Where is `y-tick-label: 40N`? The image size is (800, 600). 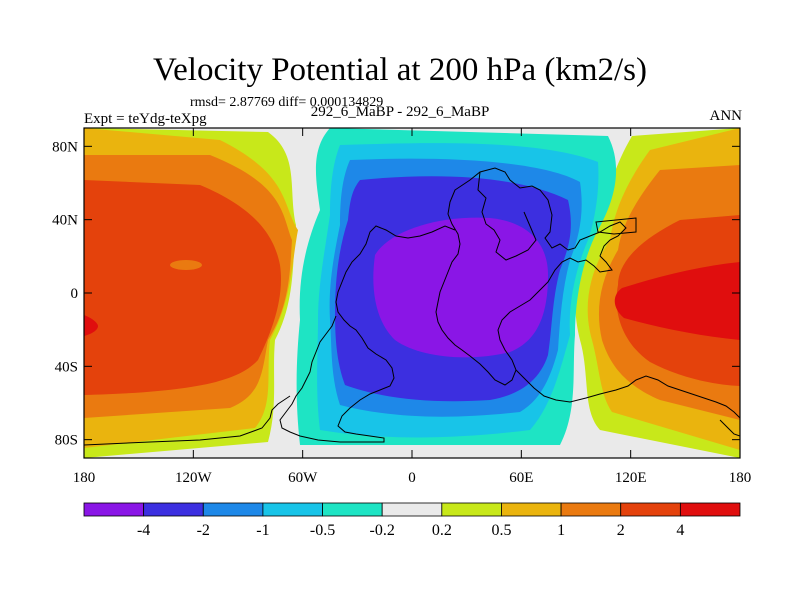
y-tick-label: 40N is located at coordinates (65, 221).